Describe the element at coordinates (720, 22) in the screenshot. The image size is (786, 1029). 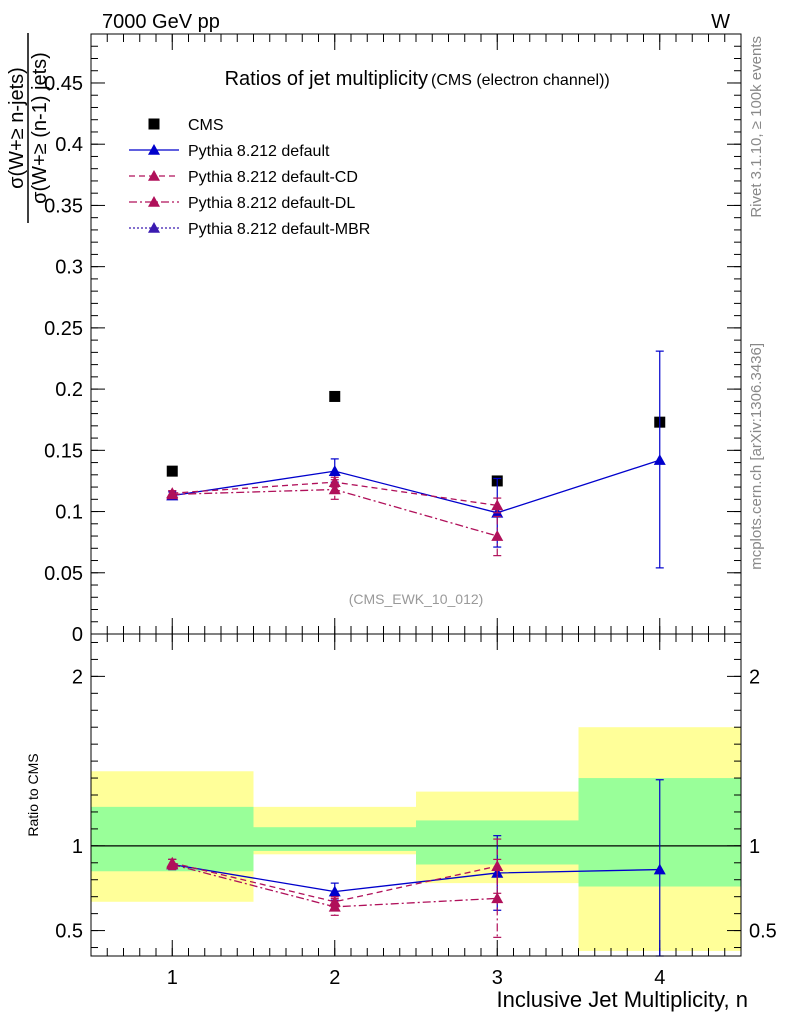
I see `process-label: W` at that location.